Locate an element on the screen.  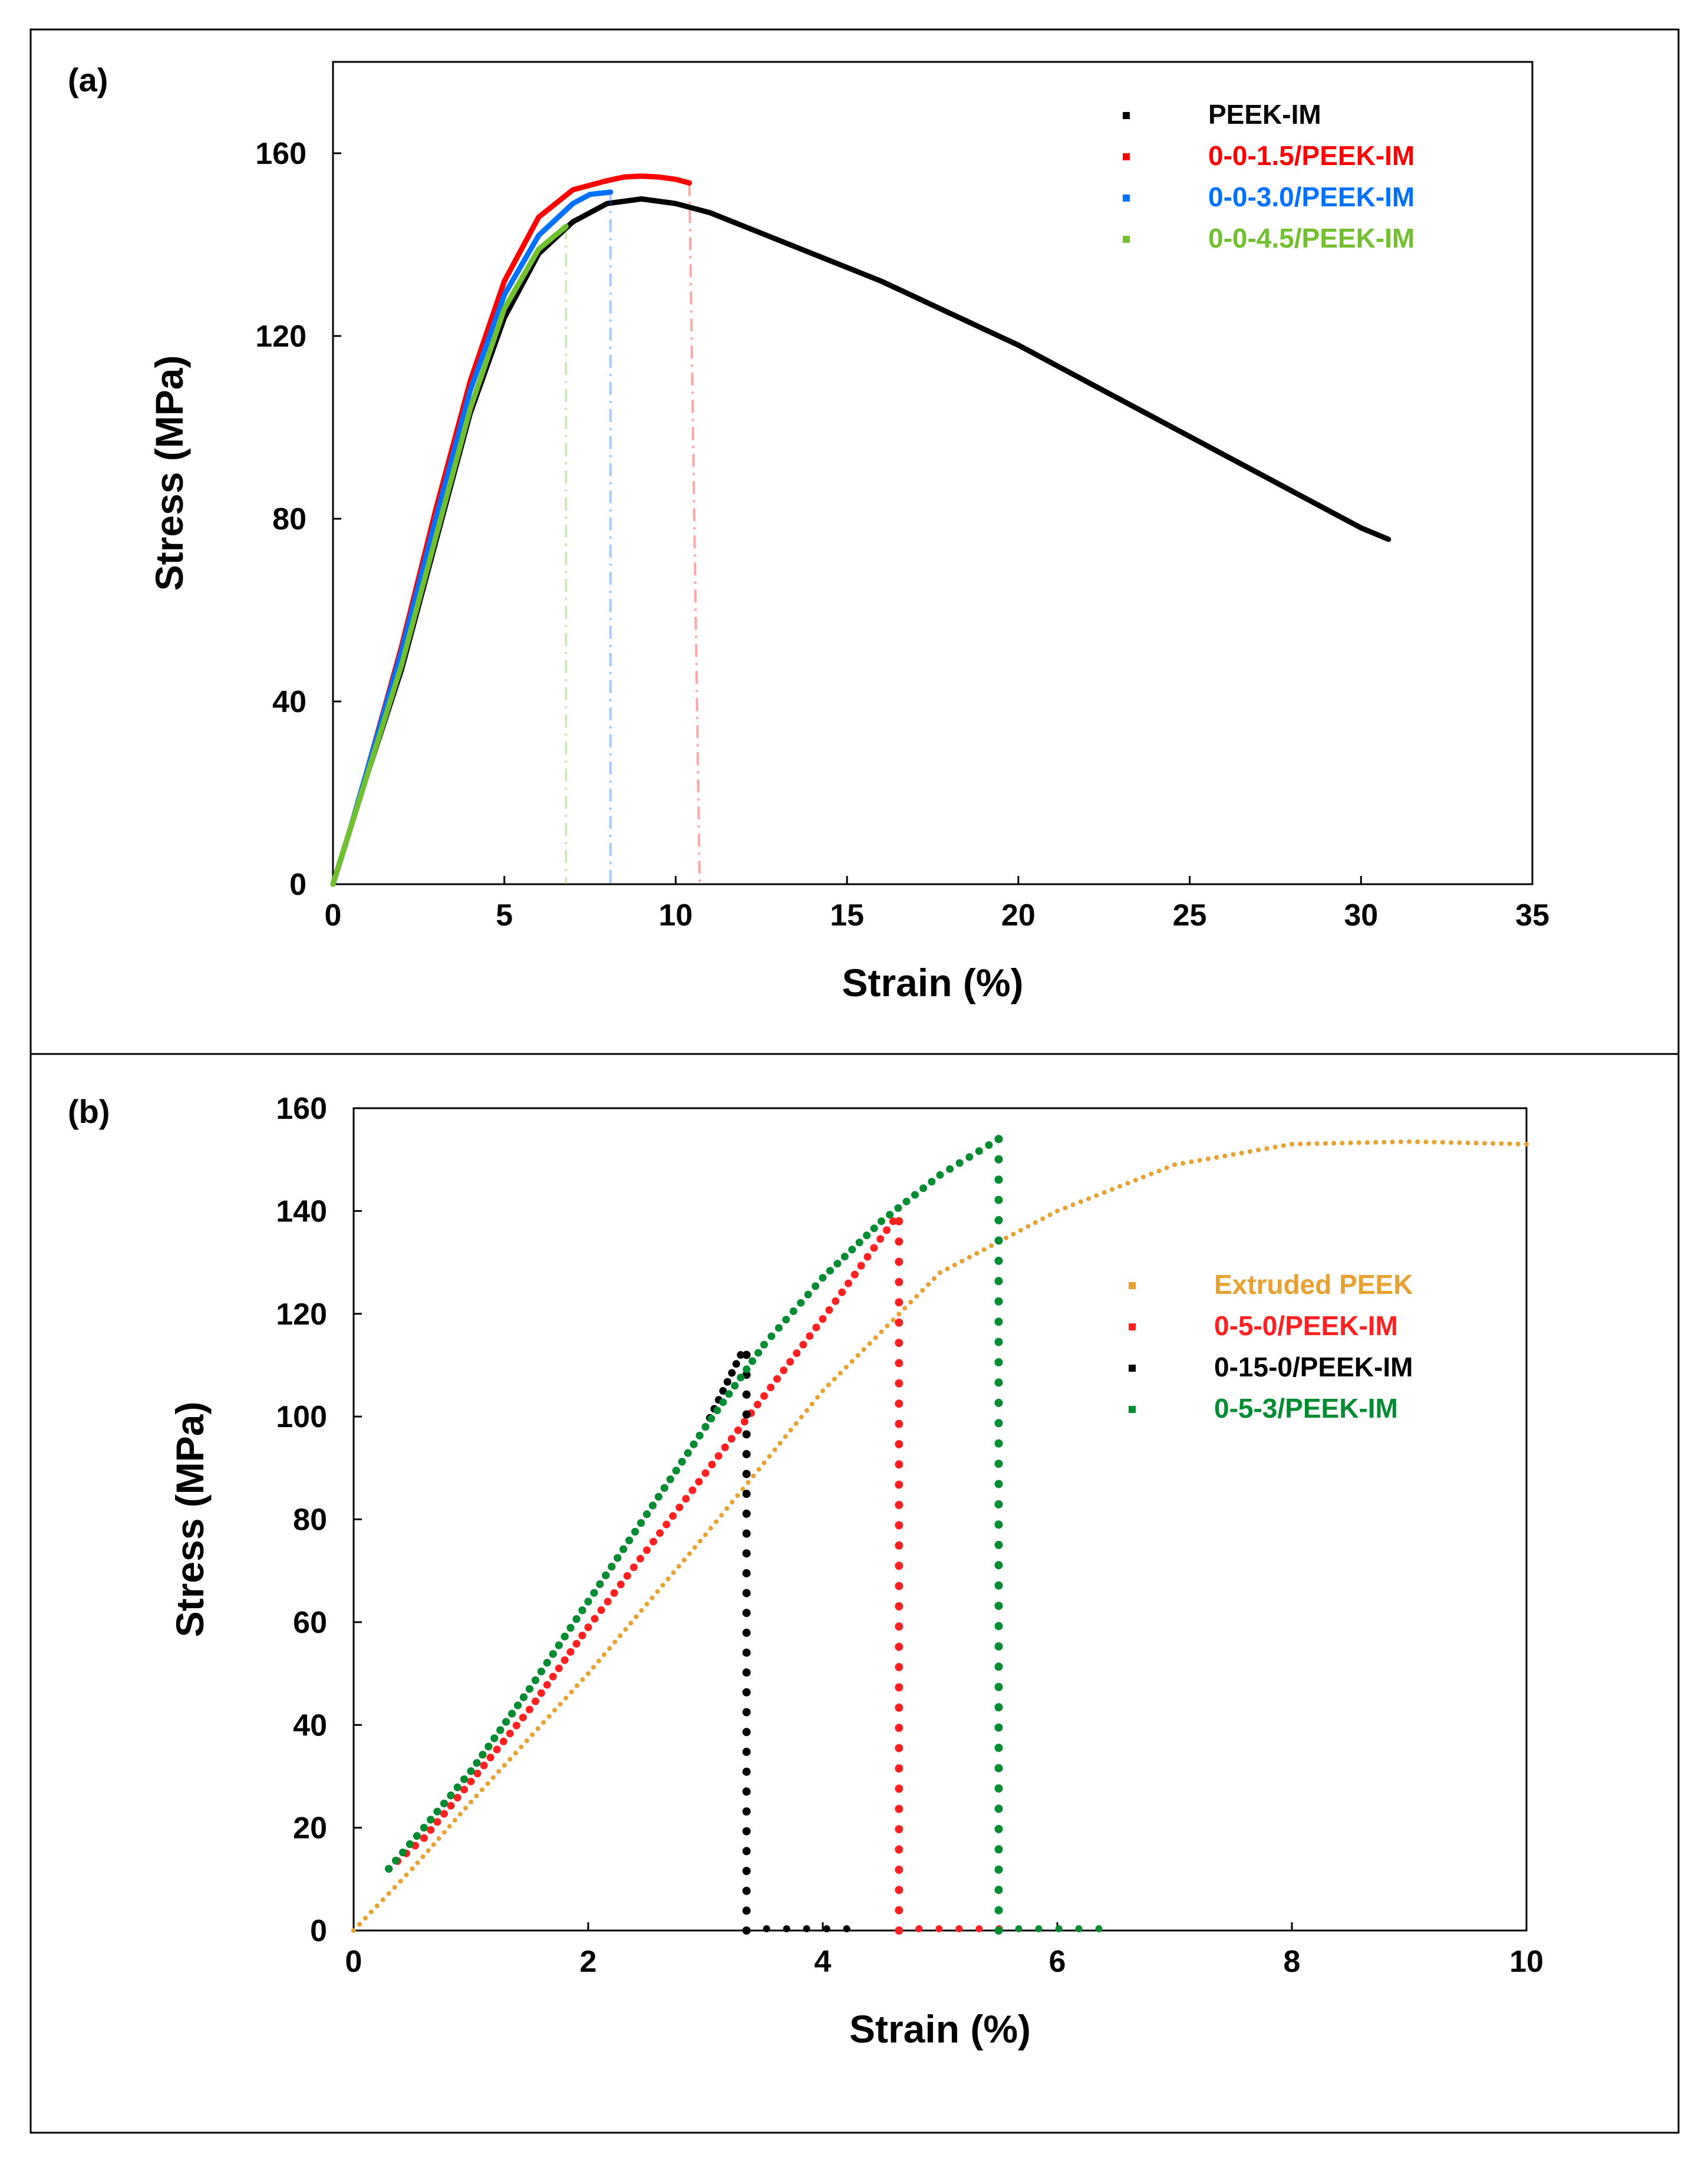
x-axis-title: Strain (%) is located at coordinates (940, 2029).